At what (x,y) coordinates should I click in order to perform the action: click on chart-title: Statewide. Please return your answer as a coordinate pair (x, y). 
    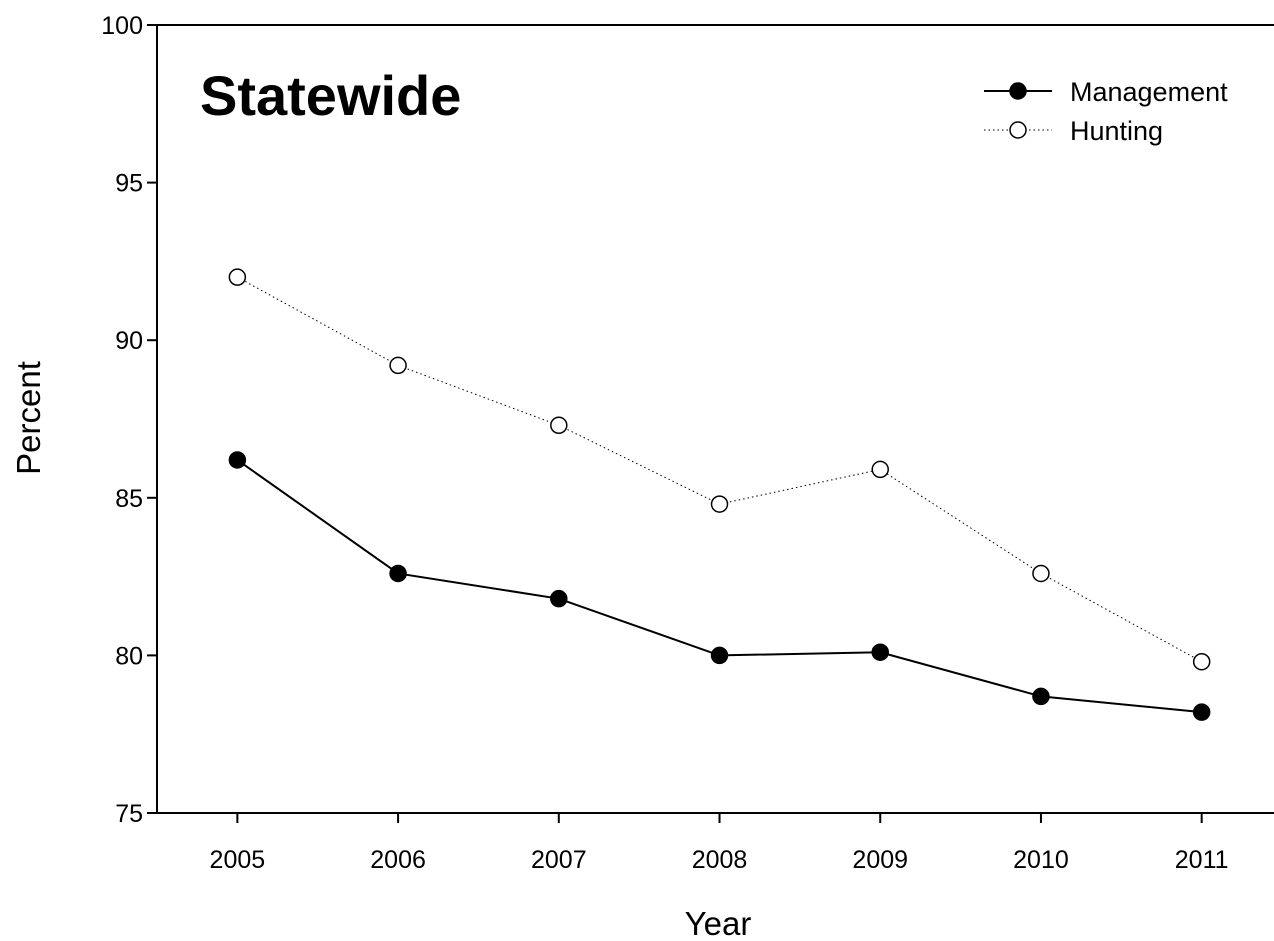
    Looking at the image, I should click on (330, 95).